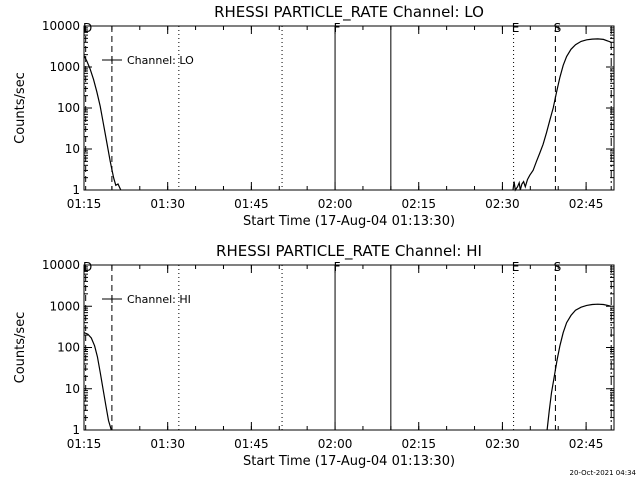 This screenshot has width=640, height=480. What do you see at coordinates (159, 299) in the screenshot?
I see `legend-label: Channel: HI` at bounding box center [159, 299].